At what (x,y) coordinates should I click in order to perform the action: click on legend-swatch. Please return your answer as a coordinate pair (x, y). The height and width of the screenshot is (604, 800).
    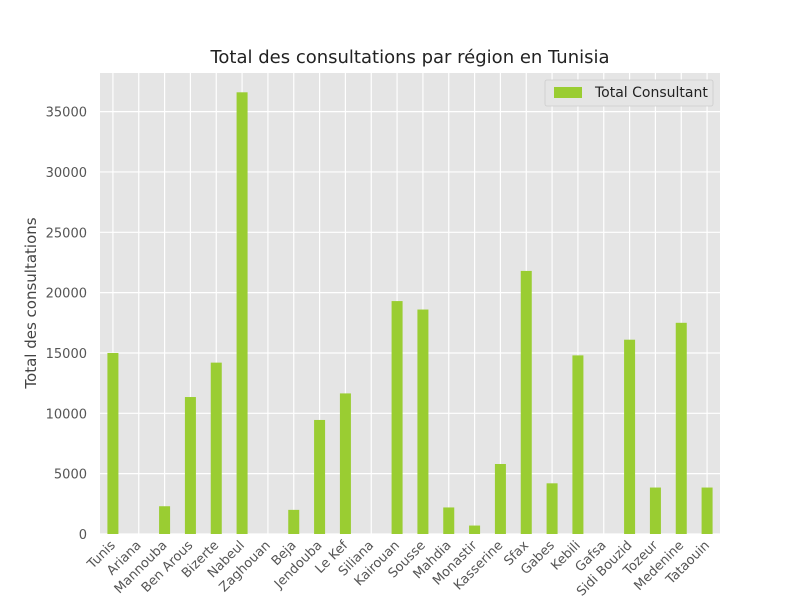
    Looking at the image, I should click on (568, 92).